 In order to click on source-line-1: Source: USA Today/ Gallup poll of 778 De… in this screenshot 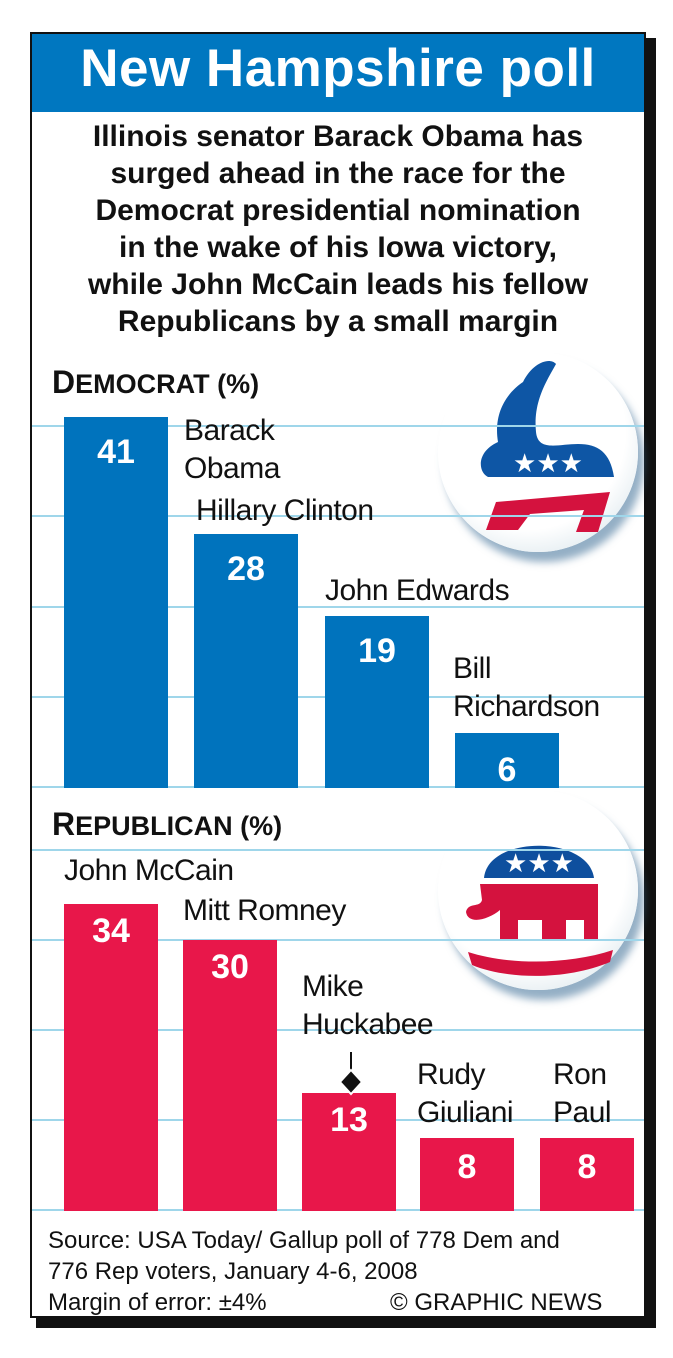, I will do `click(304, 1240)`.